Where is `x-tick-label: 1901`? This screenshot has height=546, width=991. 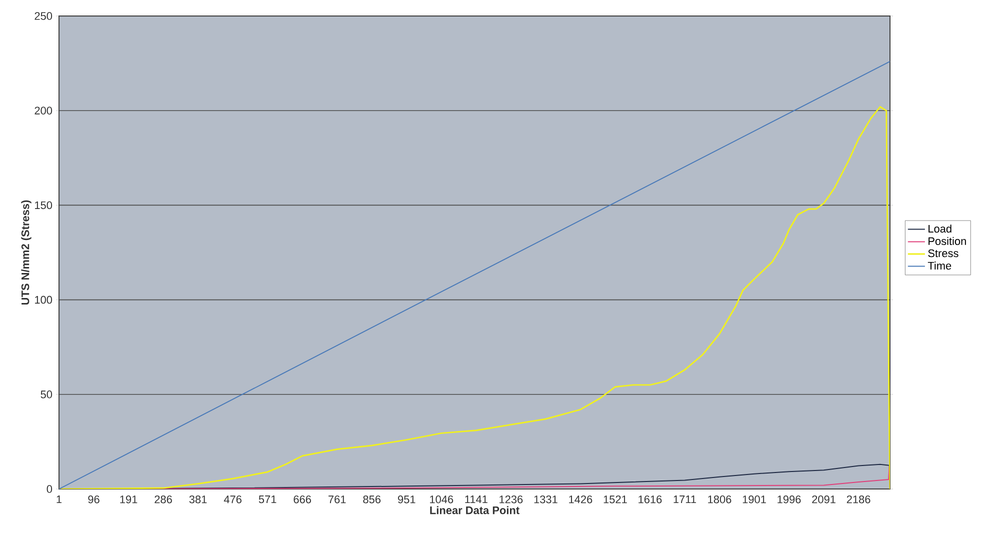
x-tick-label: 1901 is located at coordinates (754, 500).